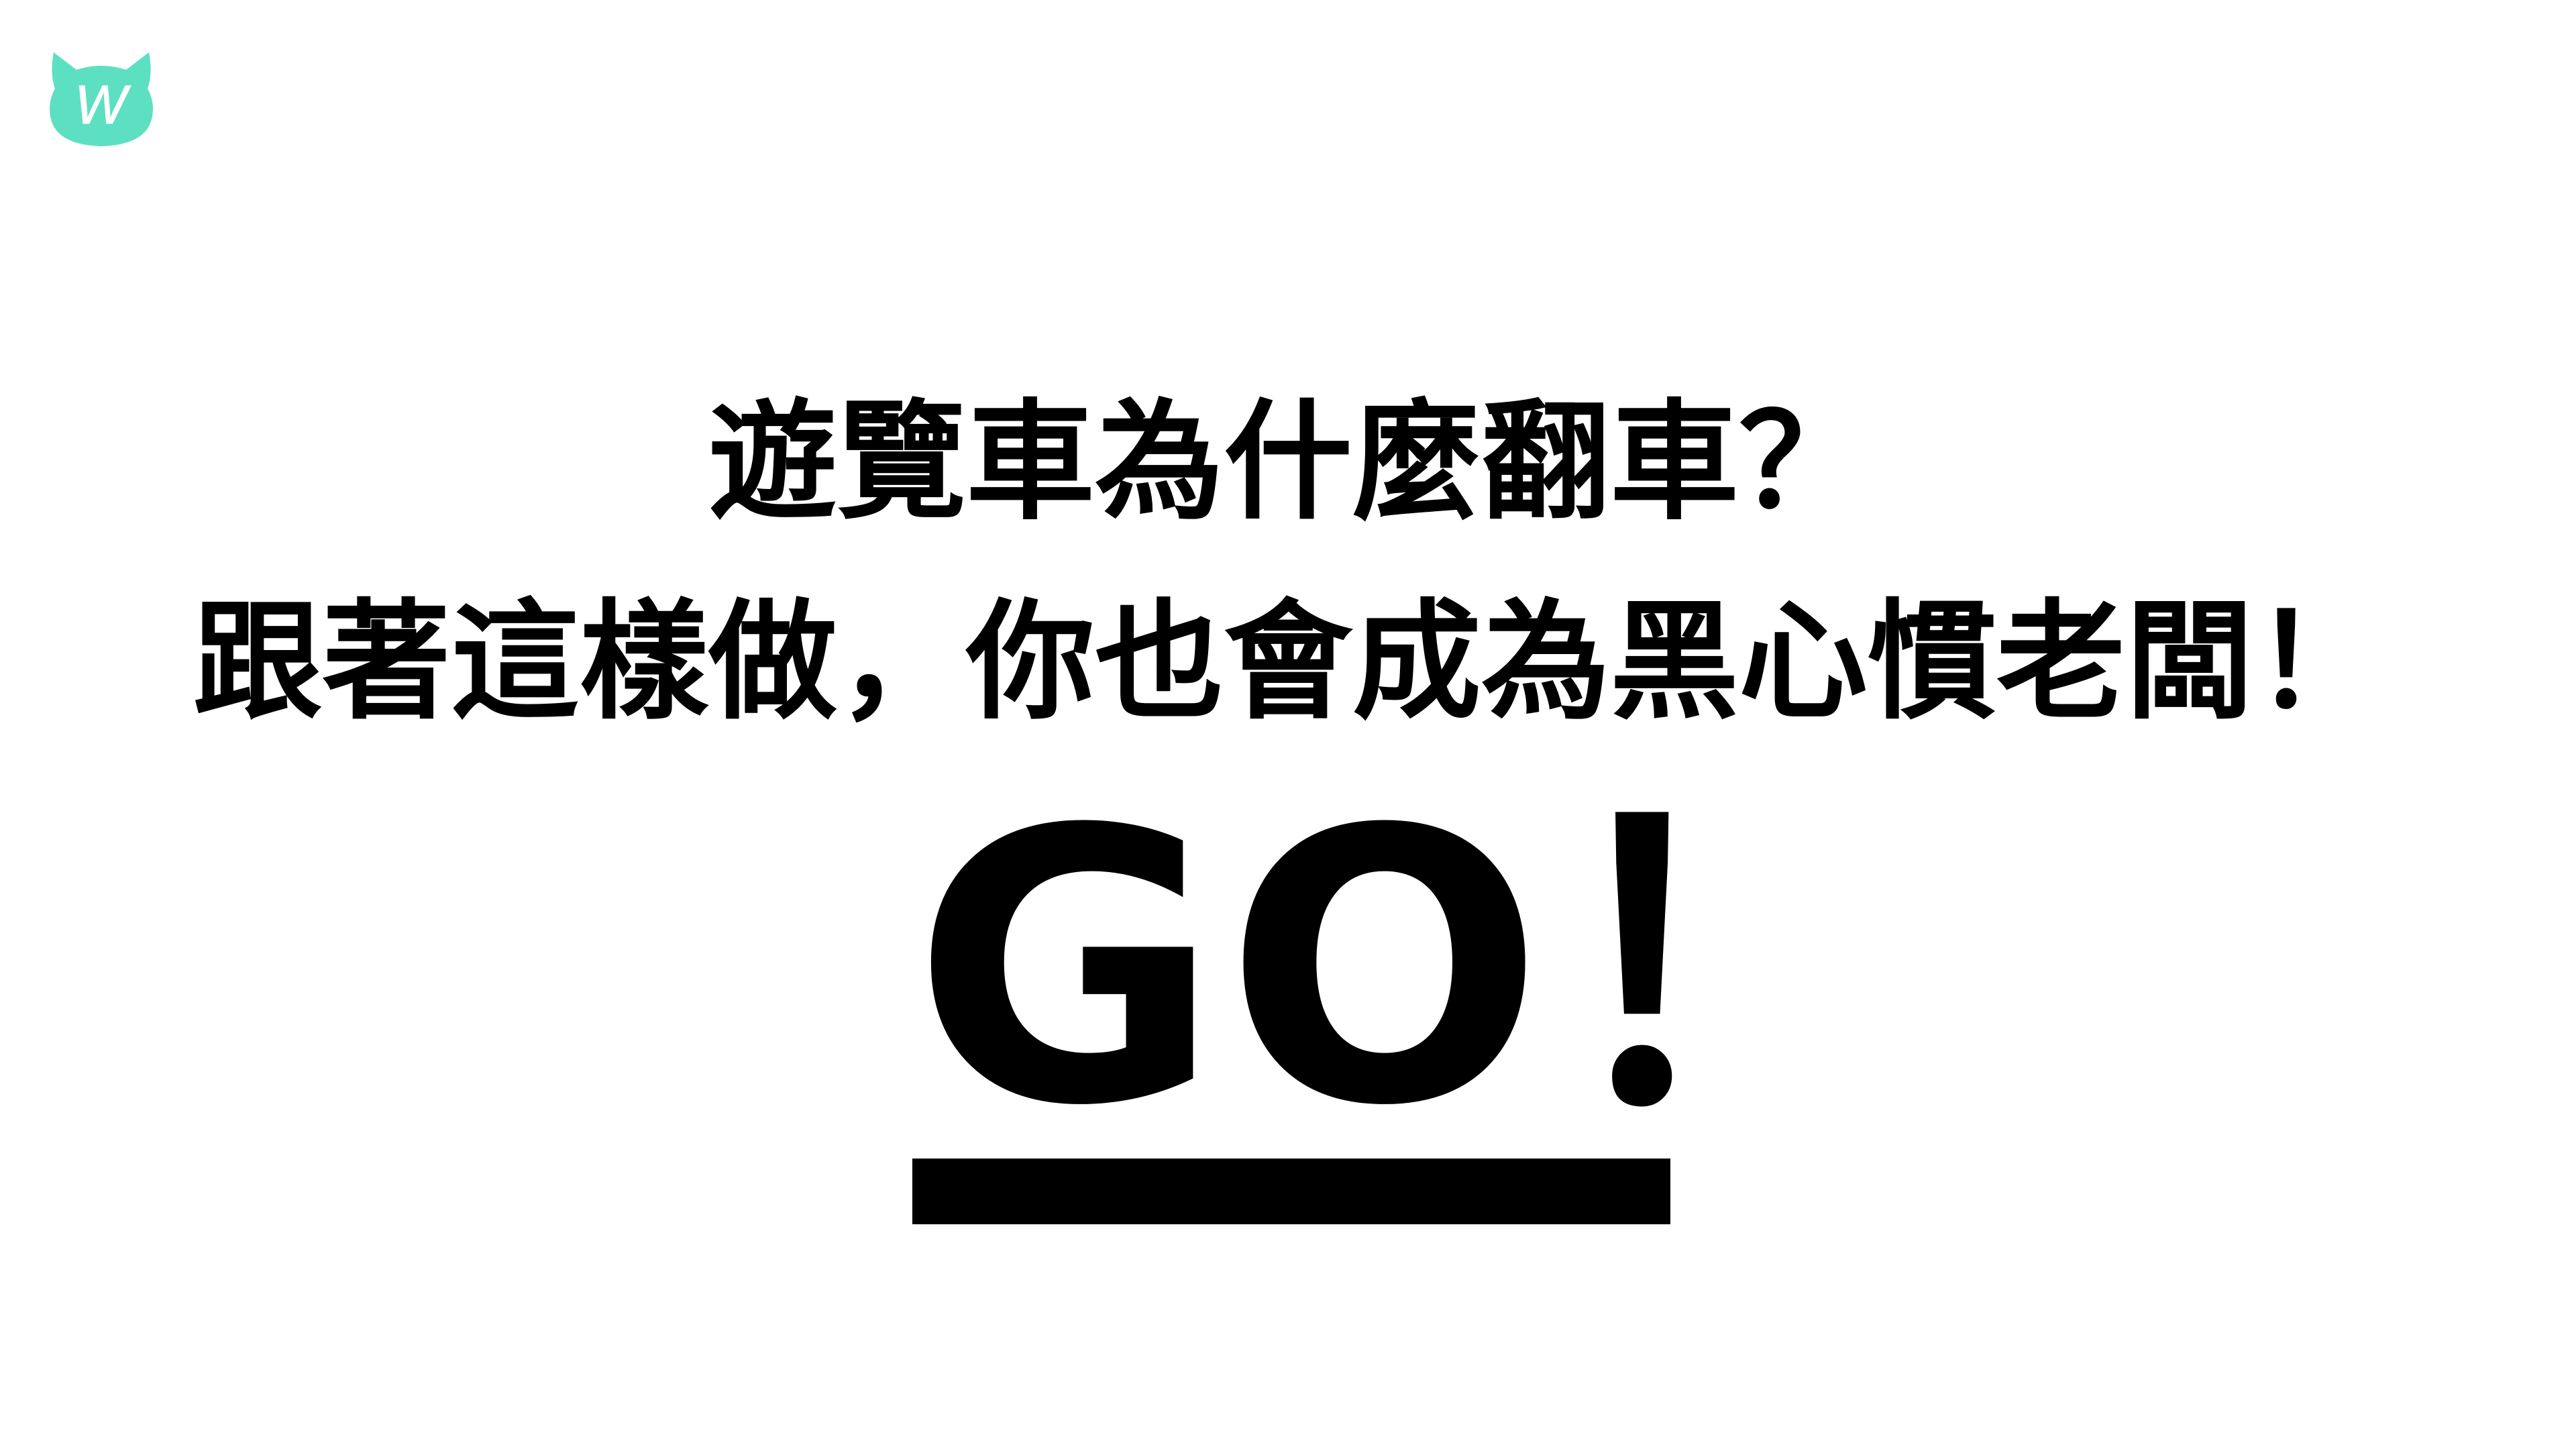  What do you see at coordinates (1288, 462) in the screenshot?
I see `headline-question: 遊覽車為什麼翻車？` at bounding box center [1288, 462].